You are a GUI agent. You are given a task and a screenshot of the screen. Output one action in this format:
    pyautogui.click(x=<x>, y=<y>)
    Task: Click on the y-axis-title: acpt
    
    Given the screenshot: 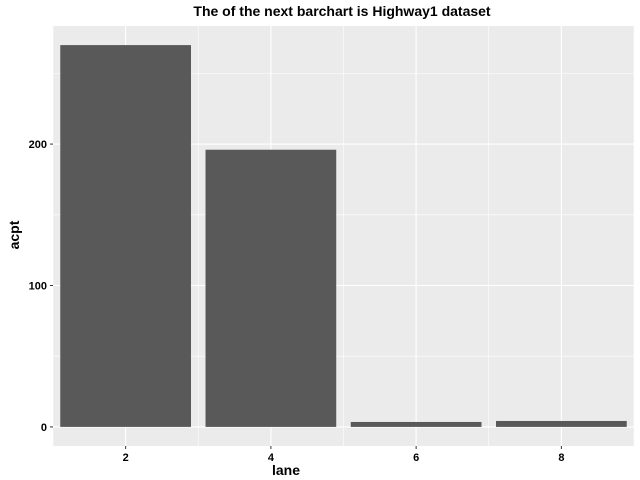 What is the action you would take?
    pyautogui.click(x=14, y=234)
    